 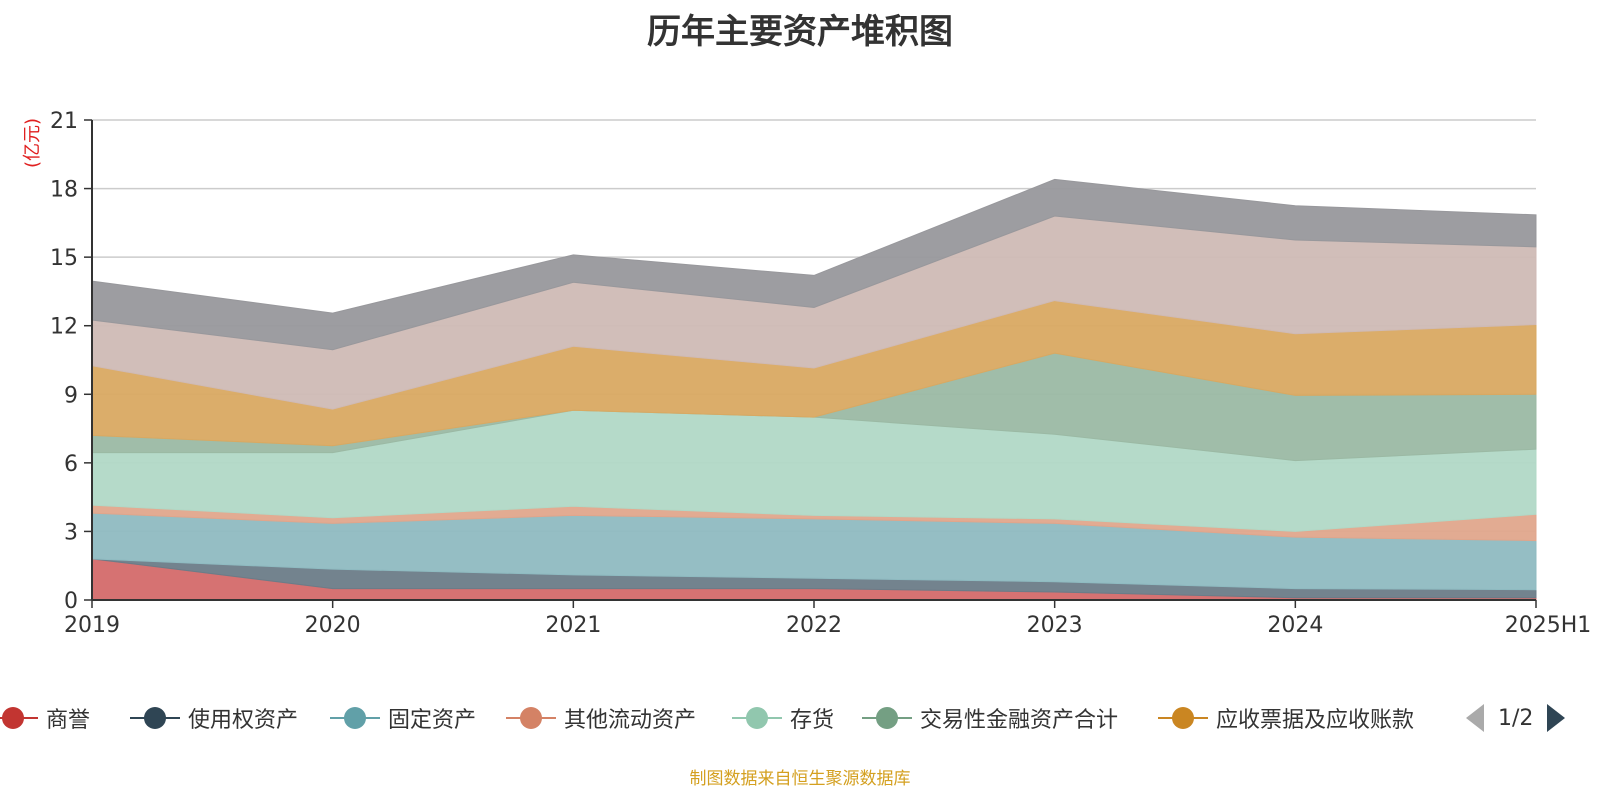 I want to click on chart-title: 历年主要资产堆积图, so click(x=800, y=32).